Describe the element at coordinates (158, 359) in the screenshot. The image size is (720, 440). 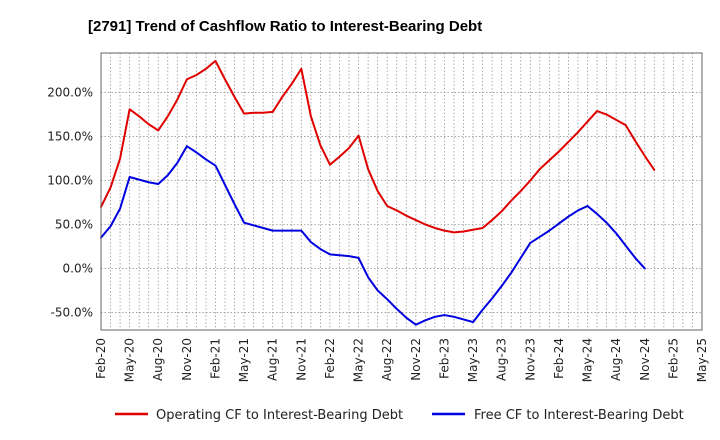
I see `x-tick-label: Aug-20` at that location.